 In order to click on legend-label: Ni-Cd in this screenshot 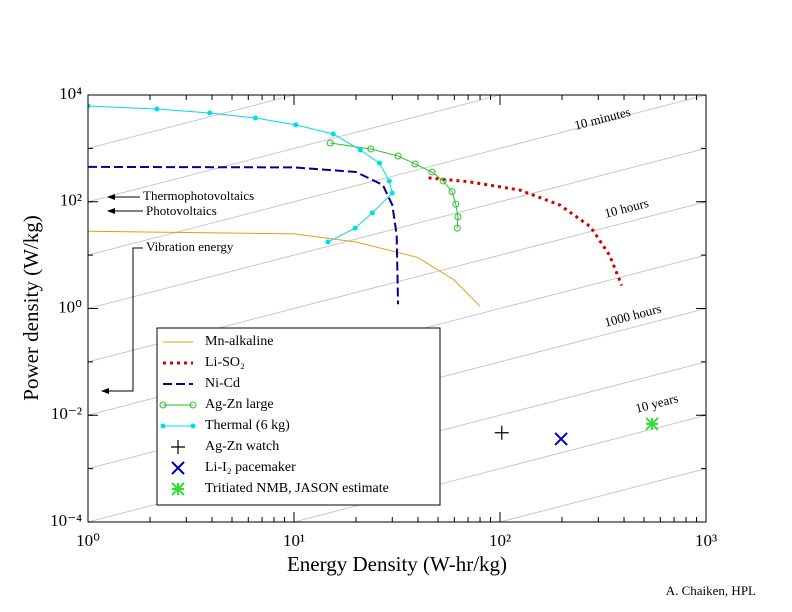, I will do `click(222, 383)`.